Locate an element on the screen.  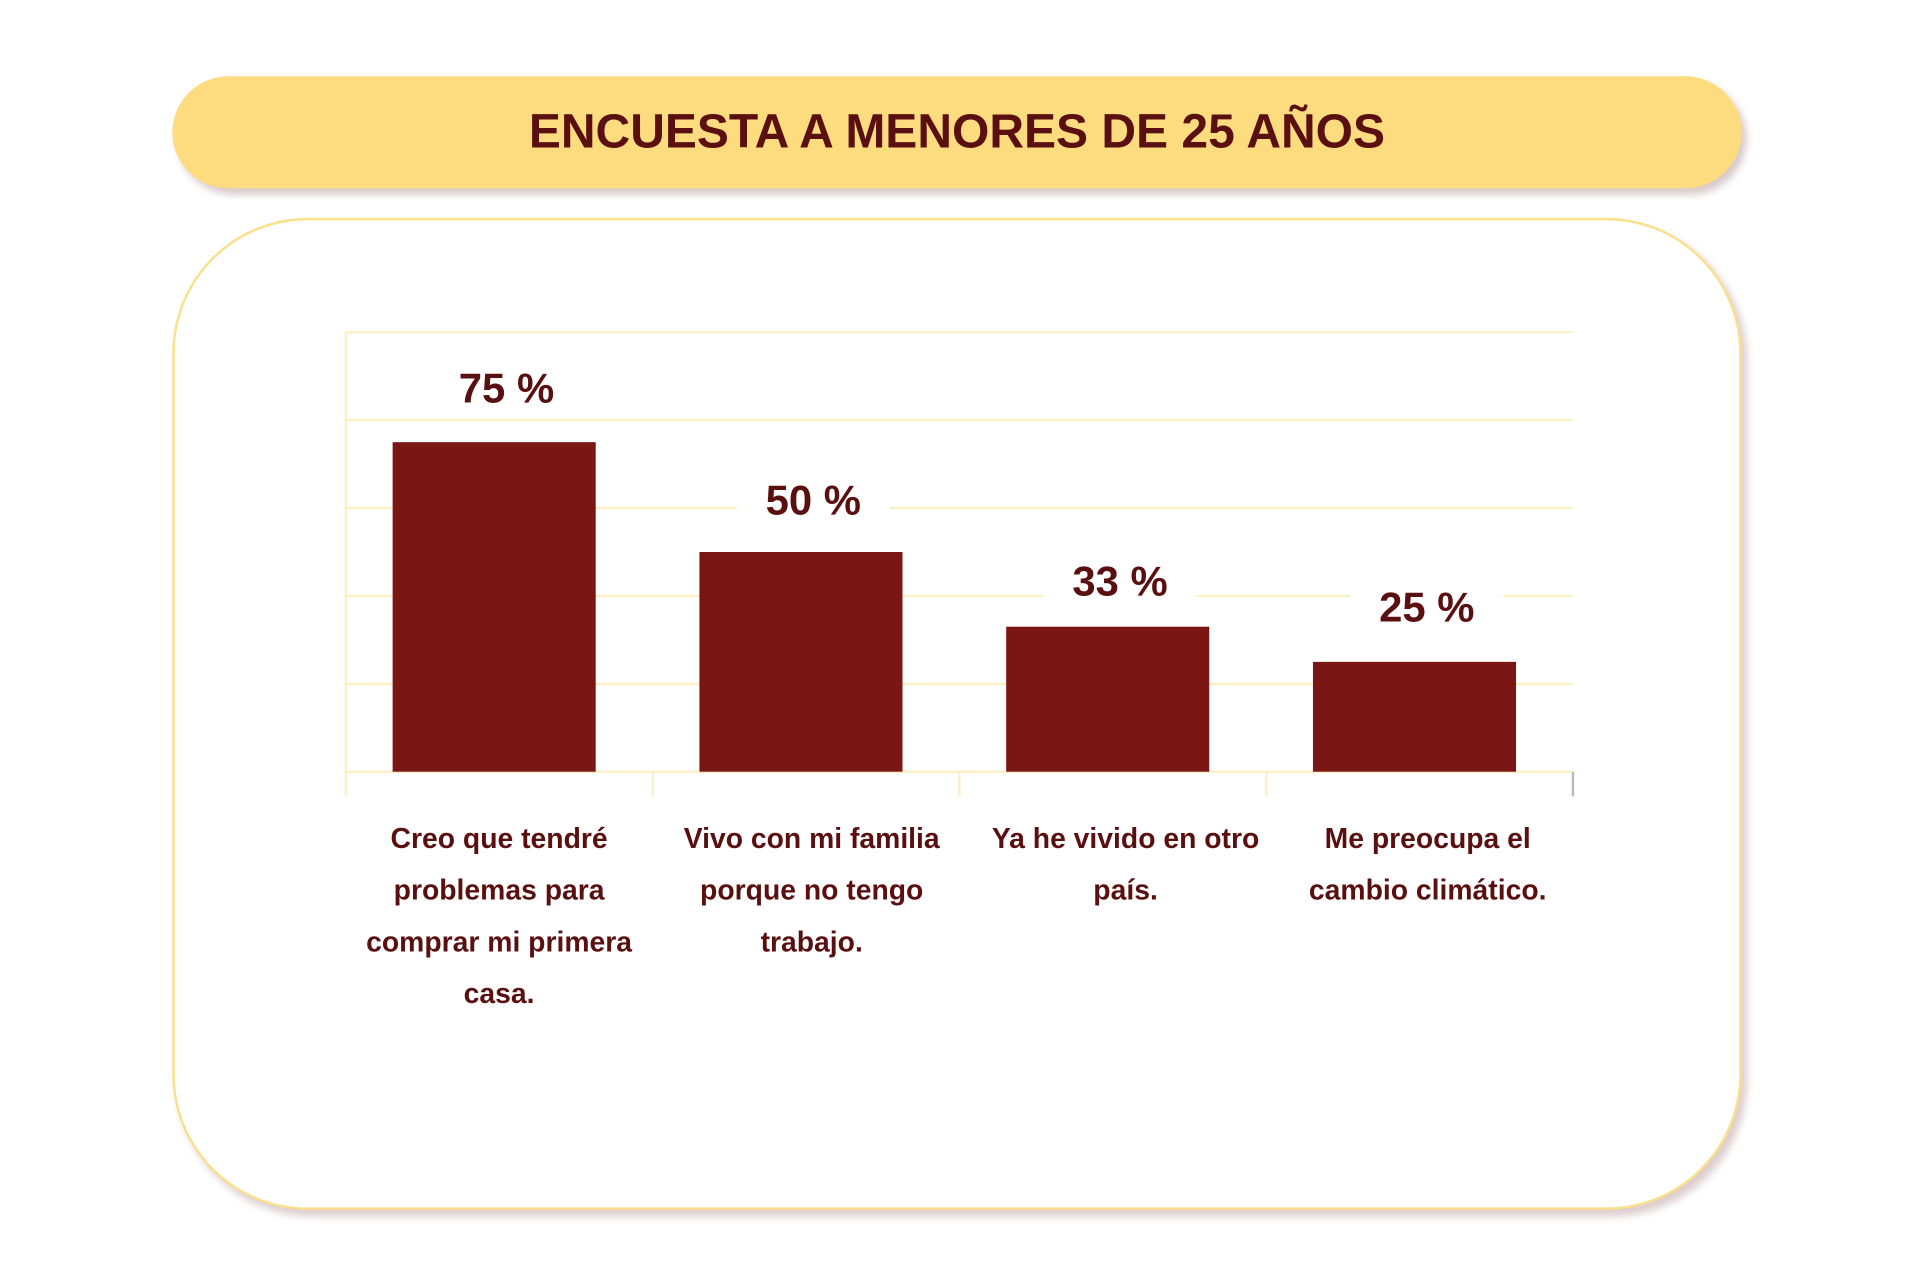
data-label: 50 % is located at coordinates (813, 499).